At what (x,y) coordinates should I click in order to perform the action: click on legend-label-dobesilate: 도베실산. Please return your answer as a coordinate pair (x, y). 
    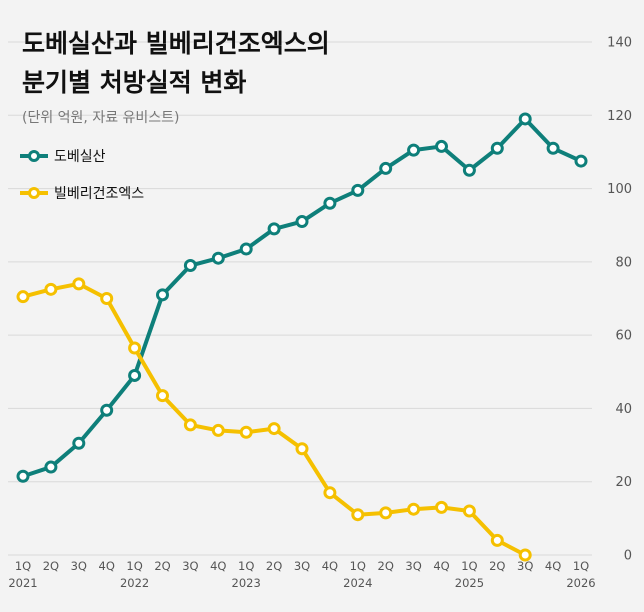
    Looking at the image, I should click on (80, 157).